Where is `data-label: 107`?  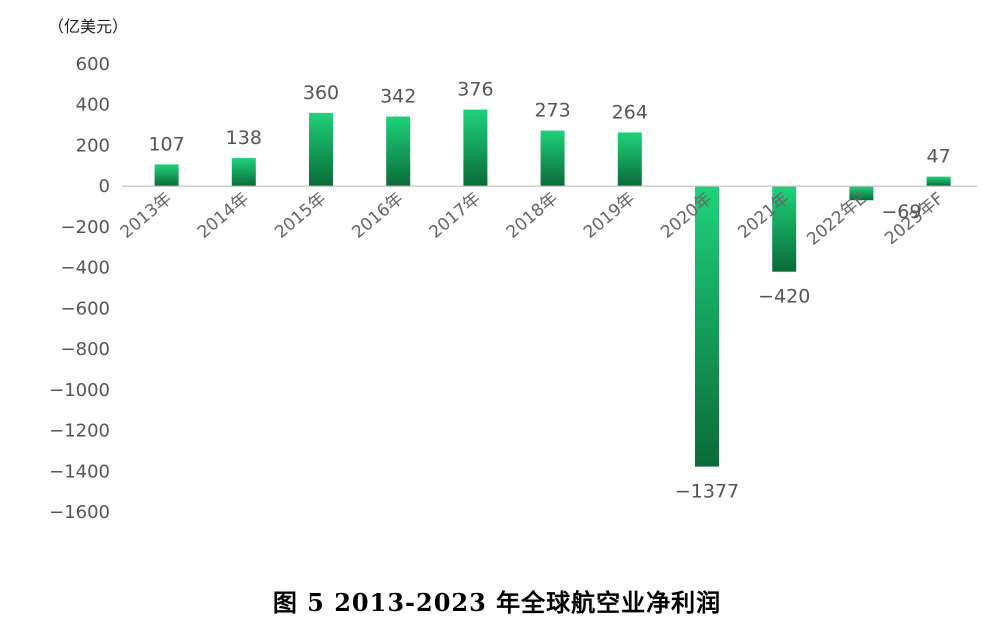
data-label: 107 is located at coordinates (166, 144).